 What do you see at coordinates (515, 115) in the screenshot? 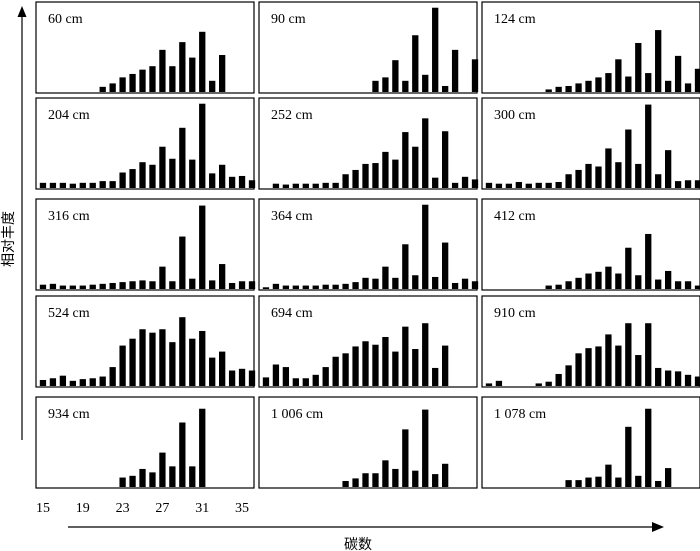
I see `panel-label: 300 cm` at bounding box center [515, 115].